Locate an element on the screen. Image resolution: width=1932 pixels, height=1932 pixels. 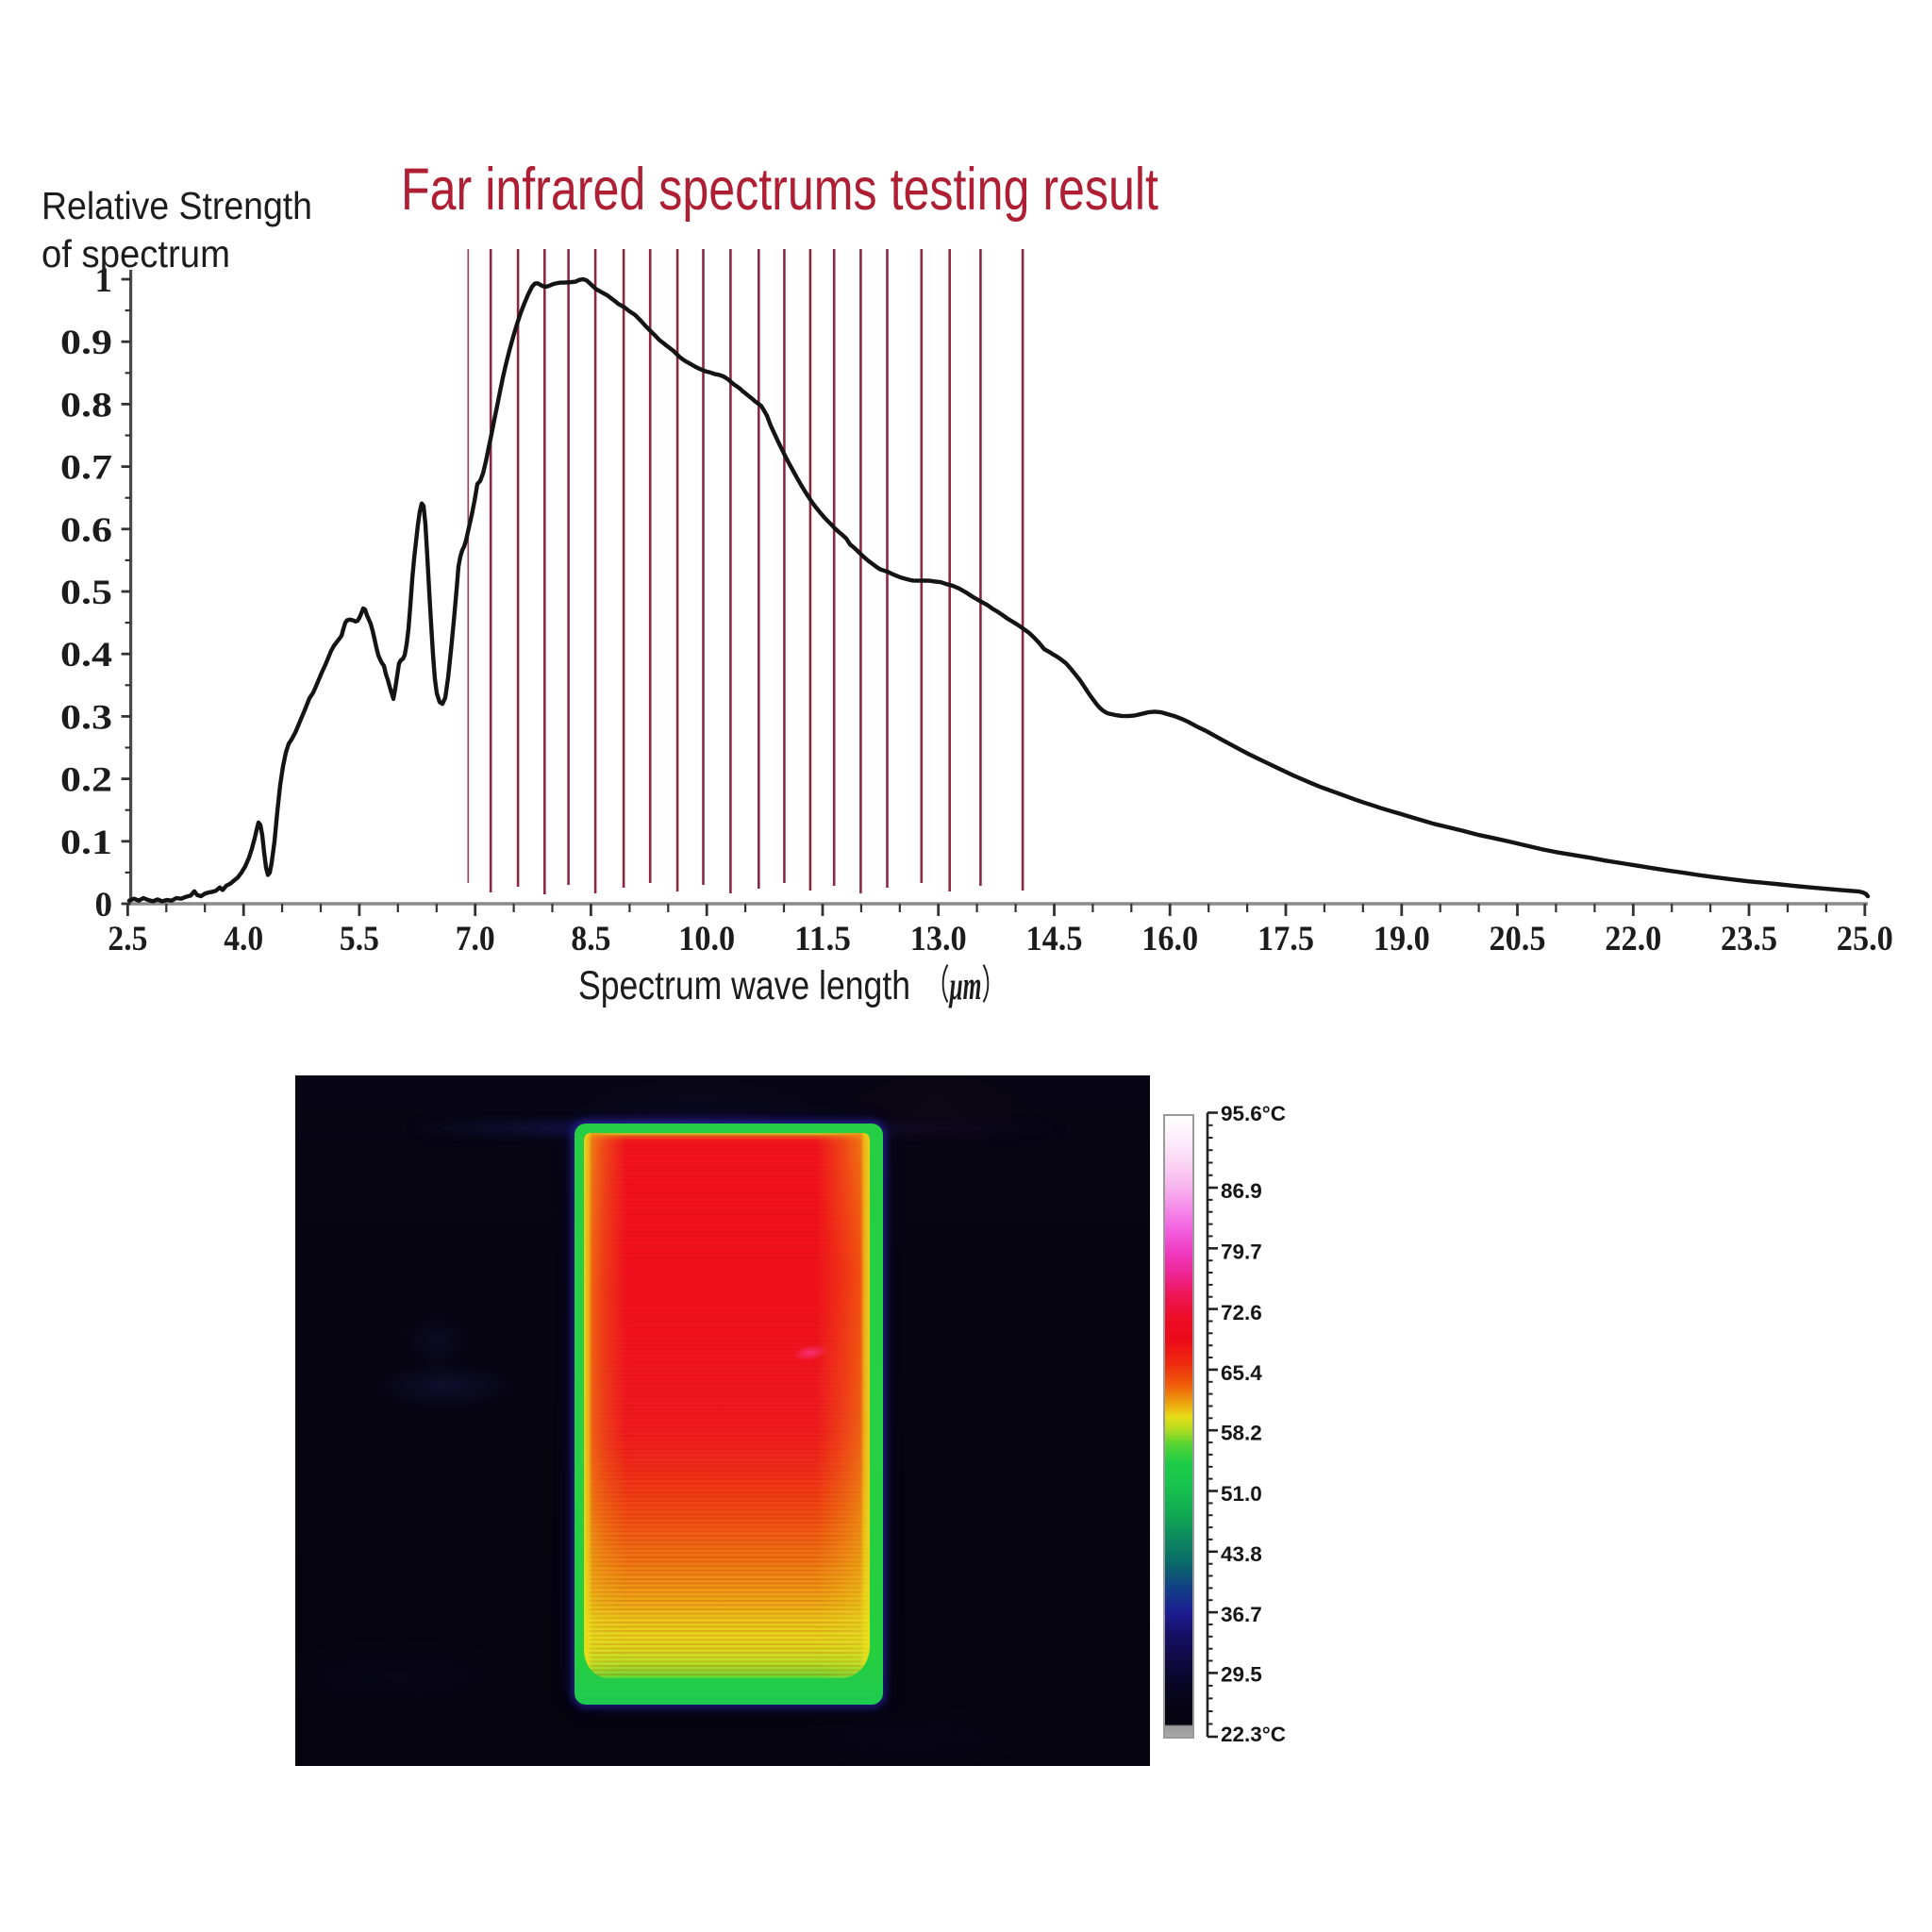
svg-text: Spectrum wave length is located at coordinates (744, 986).